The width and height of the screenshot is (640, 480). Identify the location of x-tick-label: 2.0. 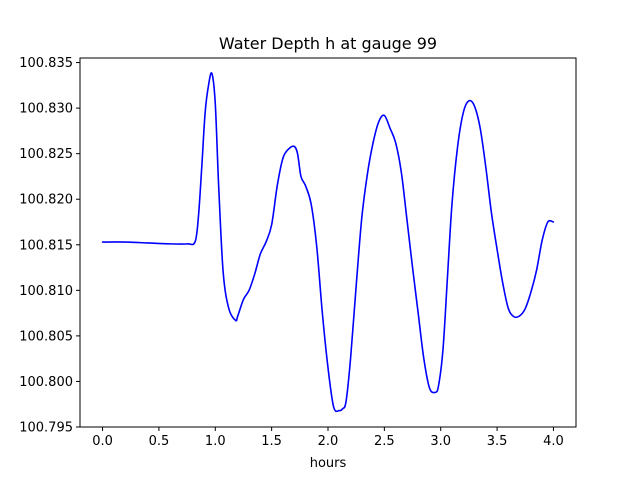
(328, 441).